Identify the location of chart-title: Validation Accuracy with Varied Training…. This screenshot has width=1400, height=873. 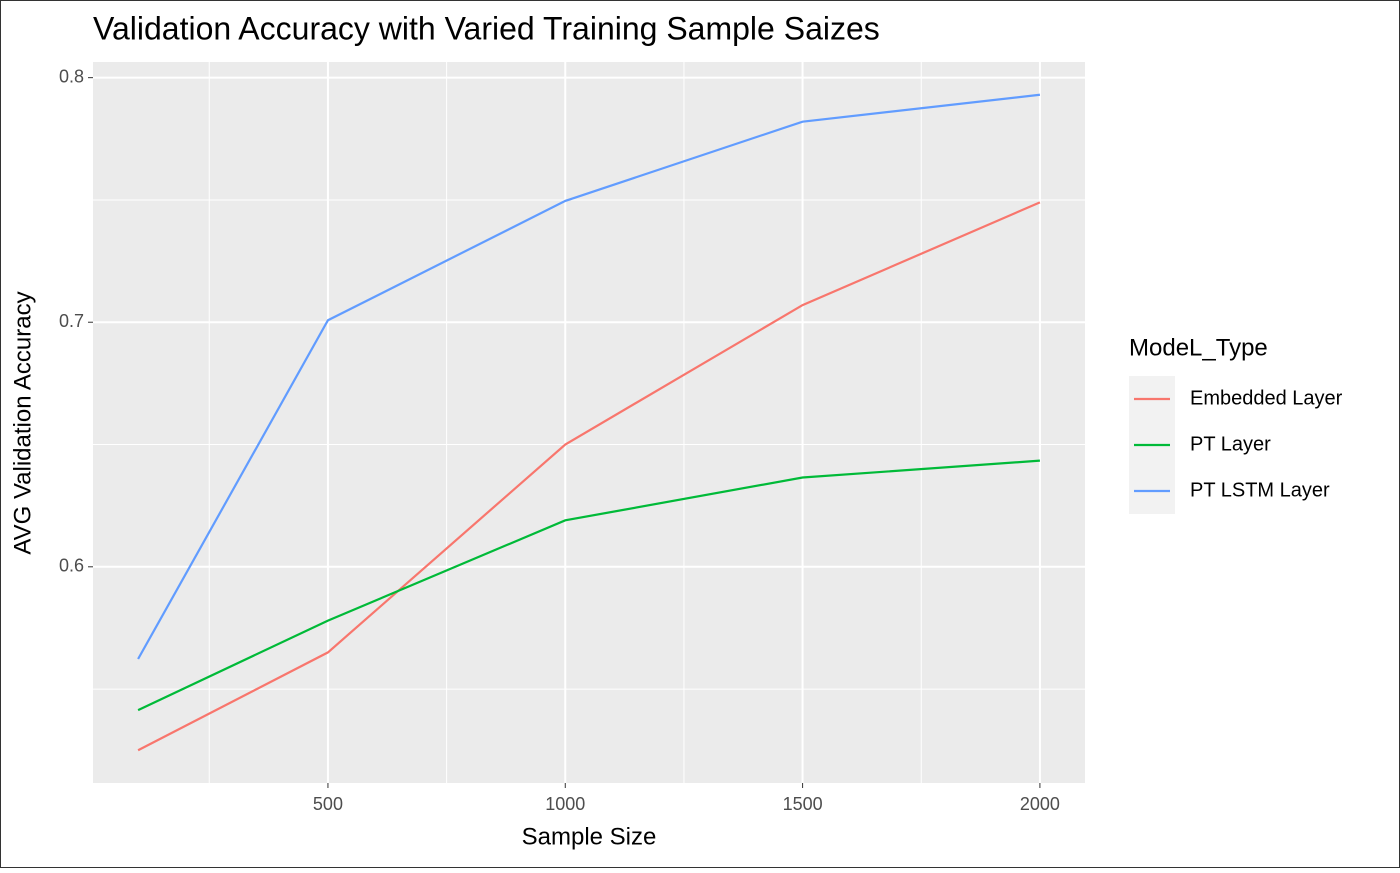
(486, 28).